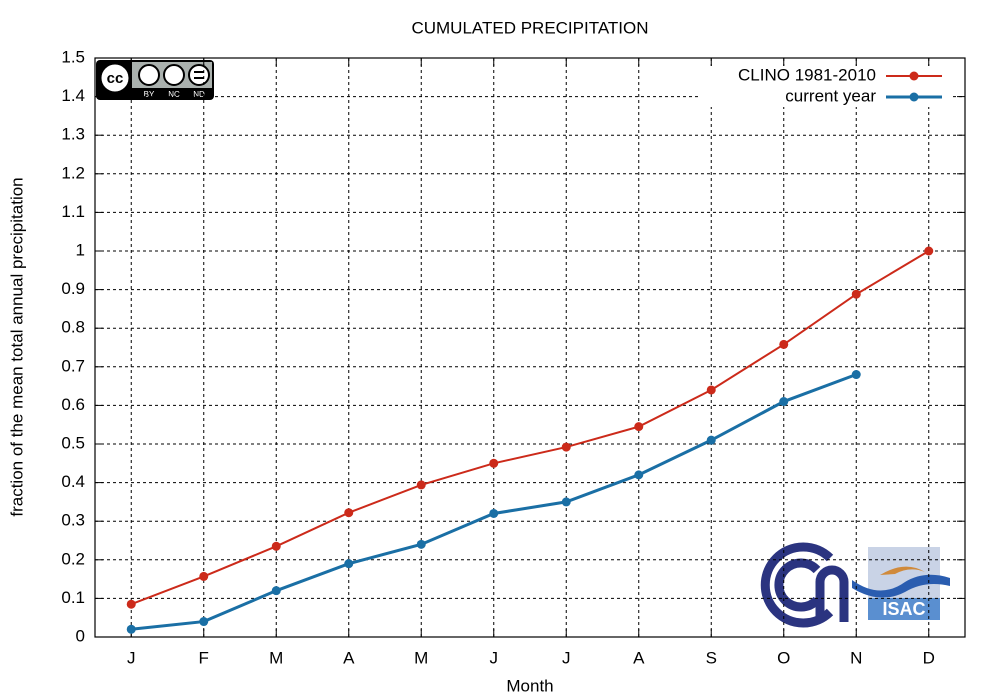  What do you see at coordinates (830, 95) in the screenshot?
I see `legend-label: current year` at bounding box center [830, 95].